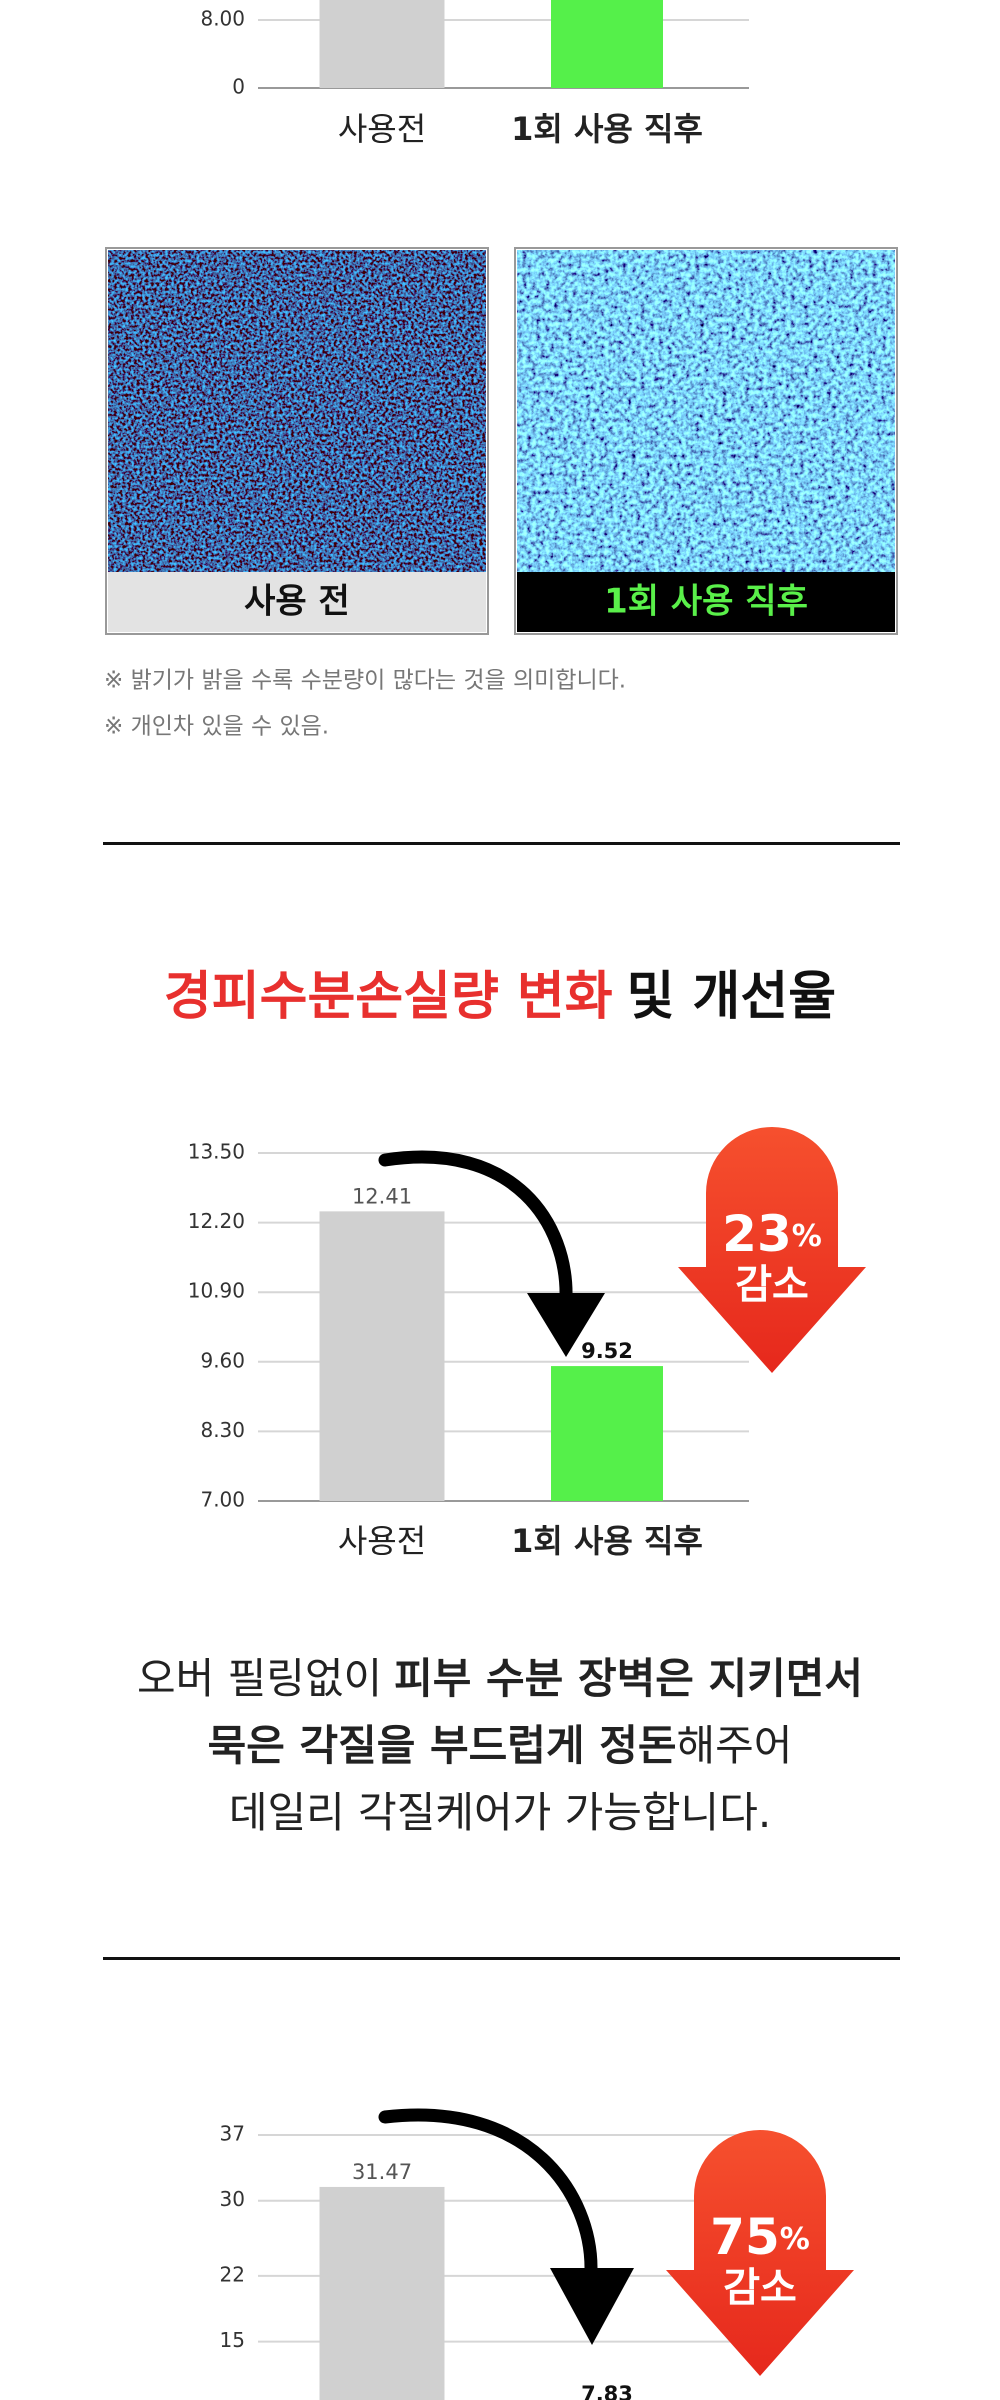 This screenshot has height=2400, width=1000. I want to click on description-line: 데일리 각질케어가 가능합니다., so click(500, 1812).